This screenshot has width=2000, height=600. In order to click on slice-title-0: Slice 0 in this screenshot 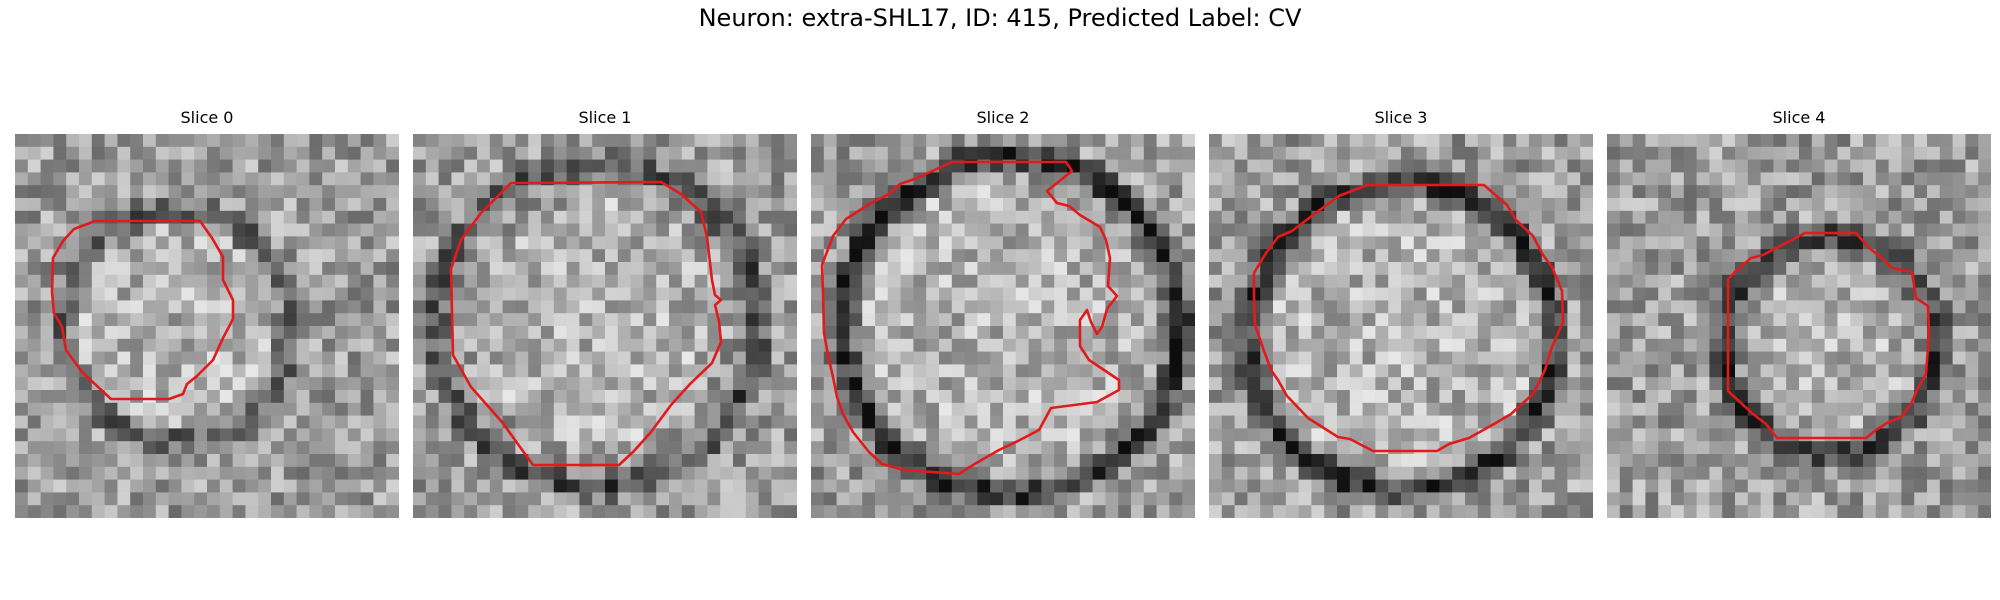, I will do `click(207, 117)`.